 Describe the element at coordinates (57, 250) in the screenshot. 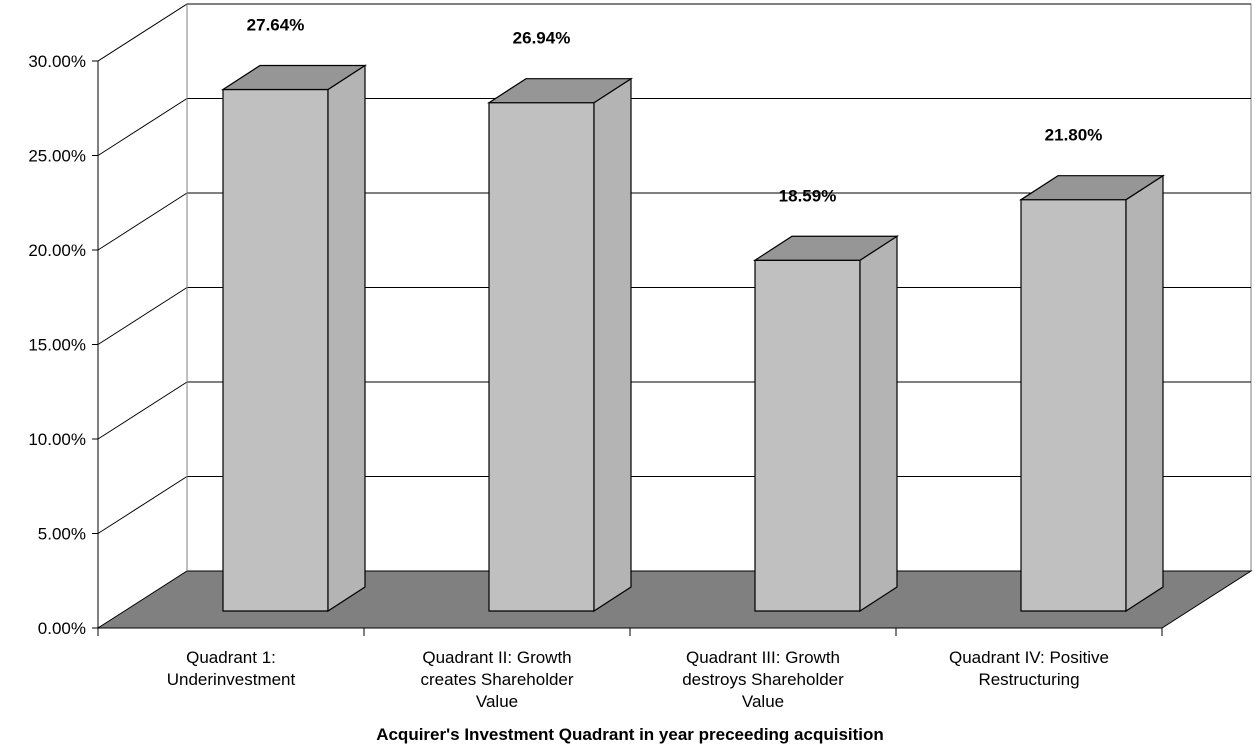

I see `y-tick-label: 20.00%` at that location.